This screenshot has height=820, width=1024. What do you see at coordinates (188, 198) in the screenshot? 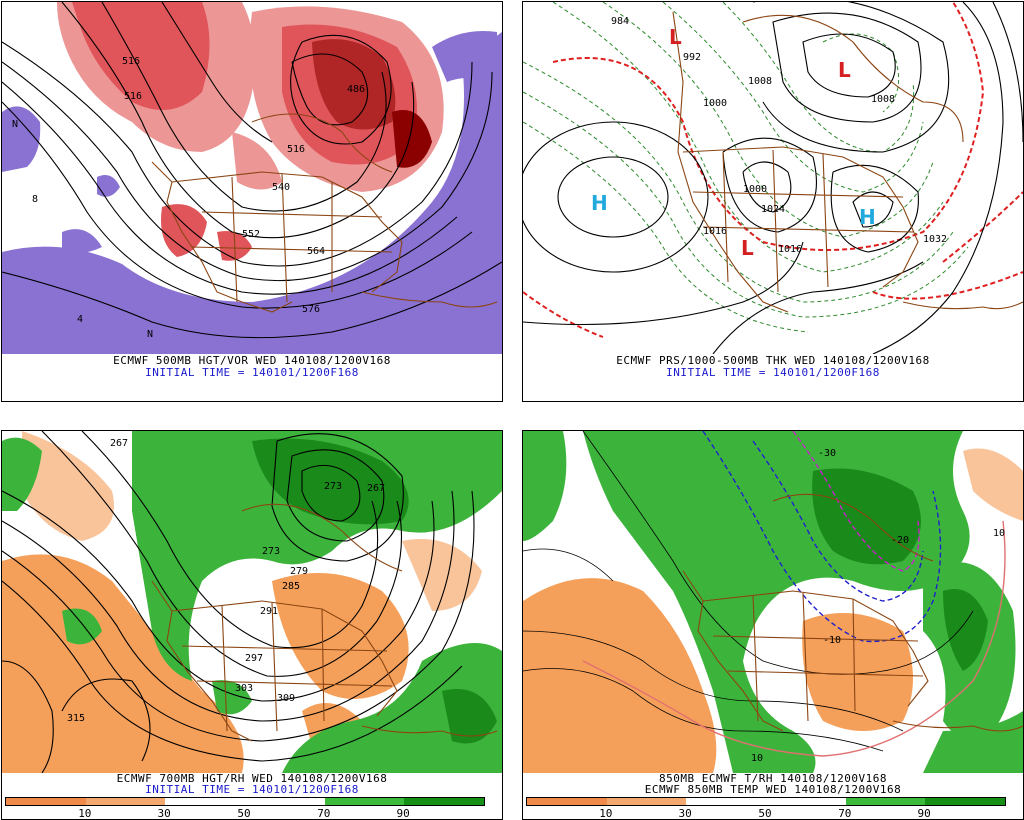
I see `contour-labels: 516 516 486 516 540 552 564 576 4 8 N N` at bounding box center [188, 198].